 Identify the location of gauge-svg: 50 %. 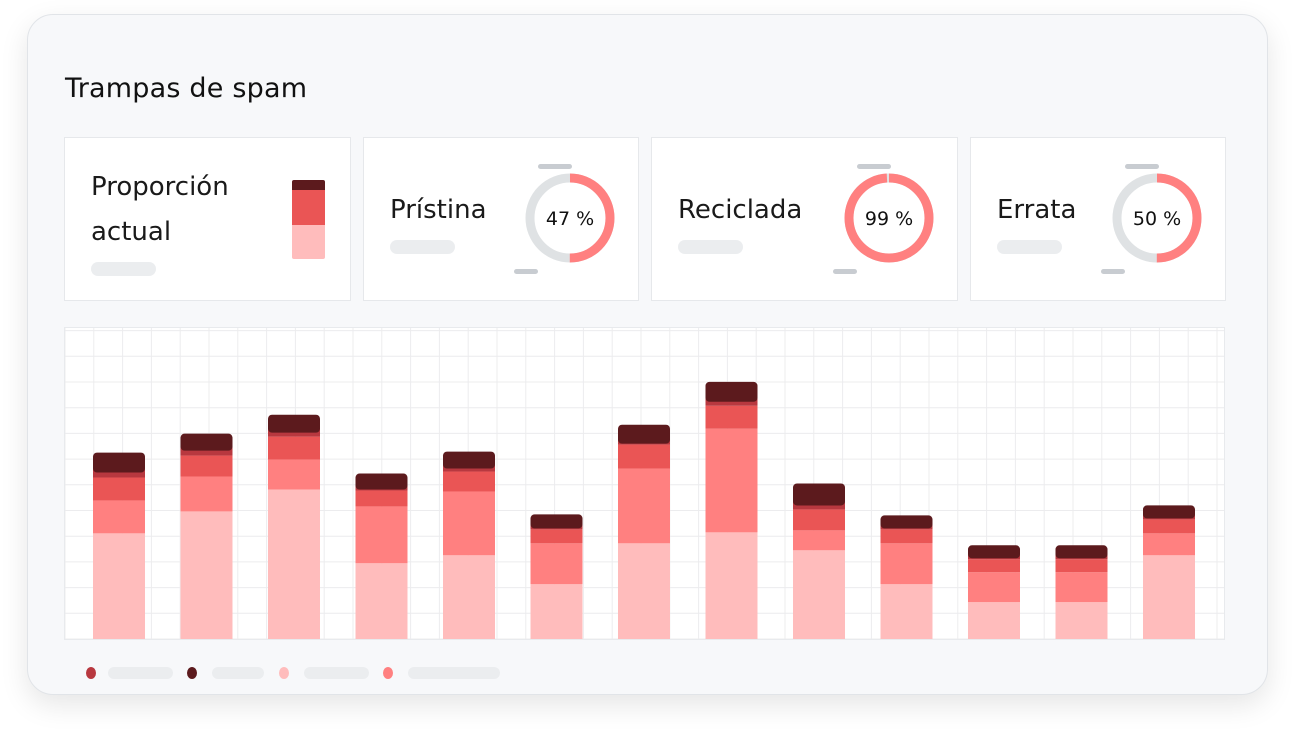
(1151, 219).